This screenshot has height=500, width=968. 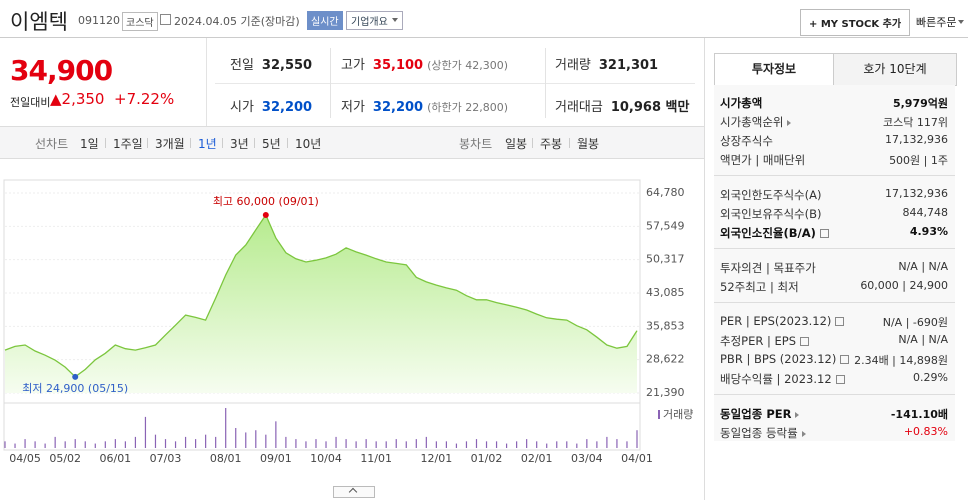 What do you see at coordinates (901, 360) in the screenshot?
I see `panel-value: 2.34배 | 14,898원` at bounding box center [901, 360].